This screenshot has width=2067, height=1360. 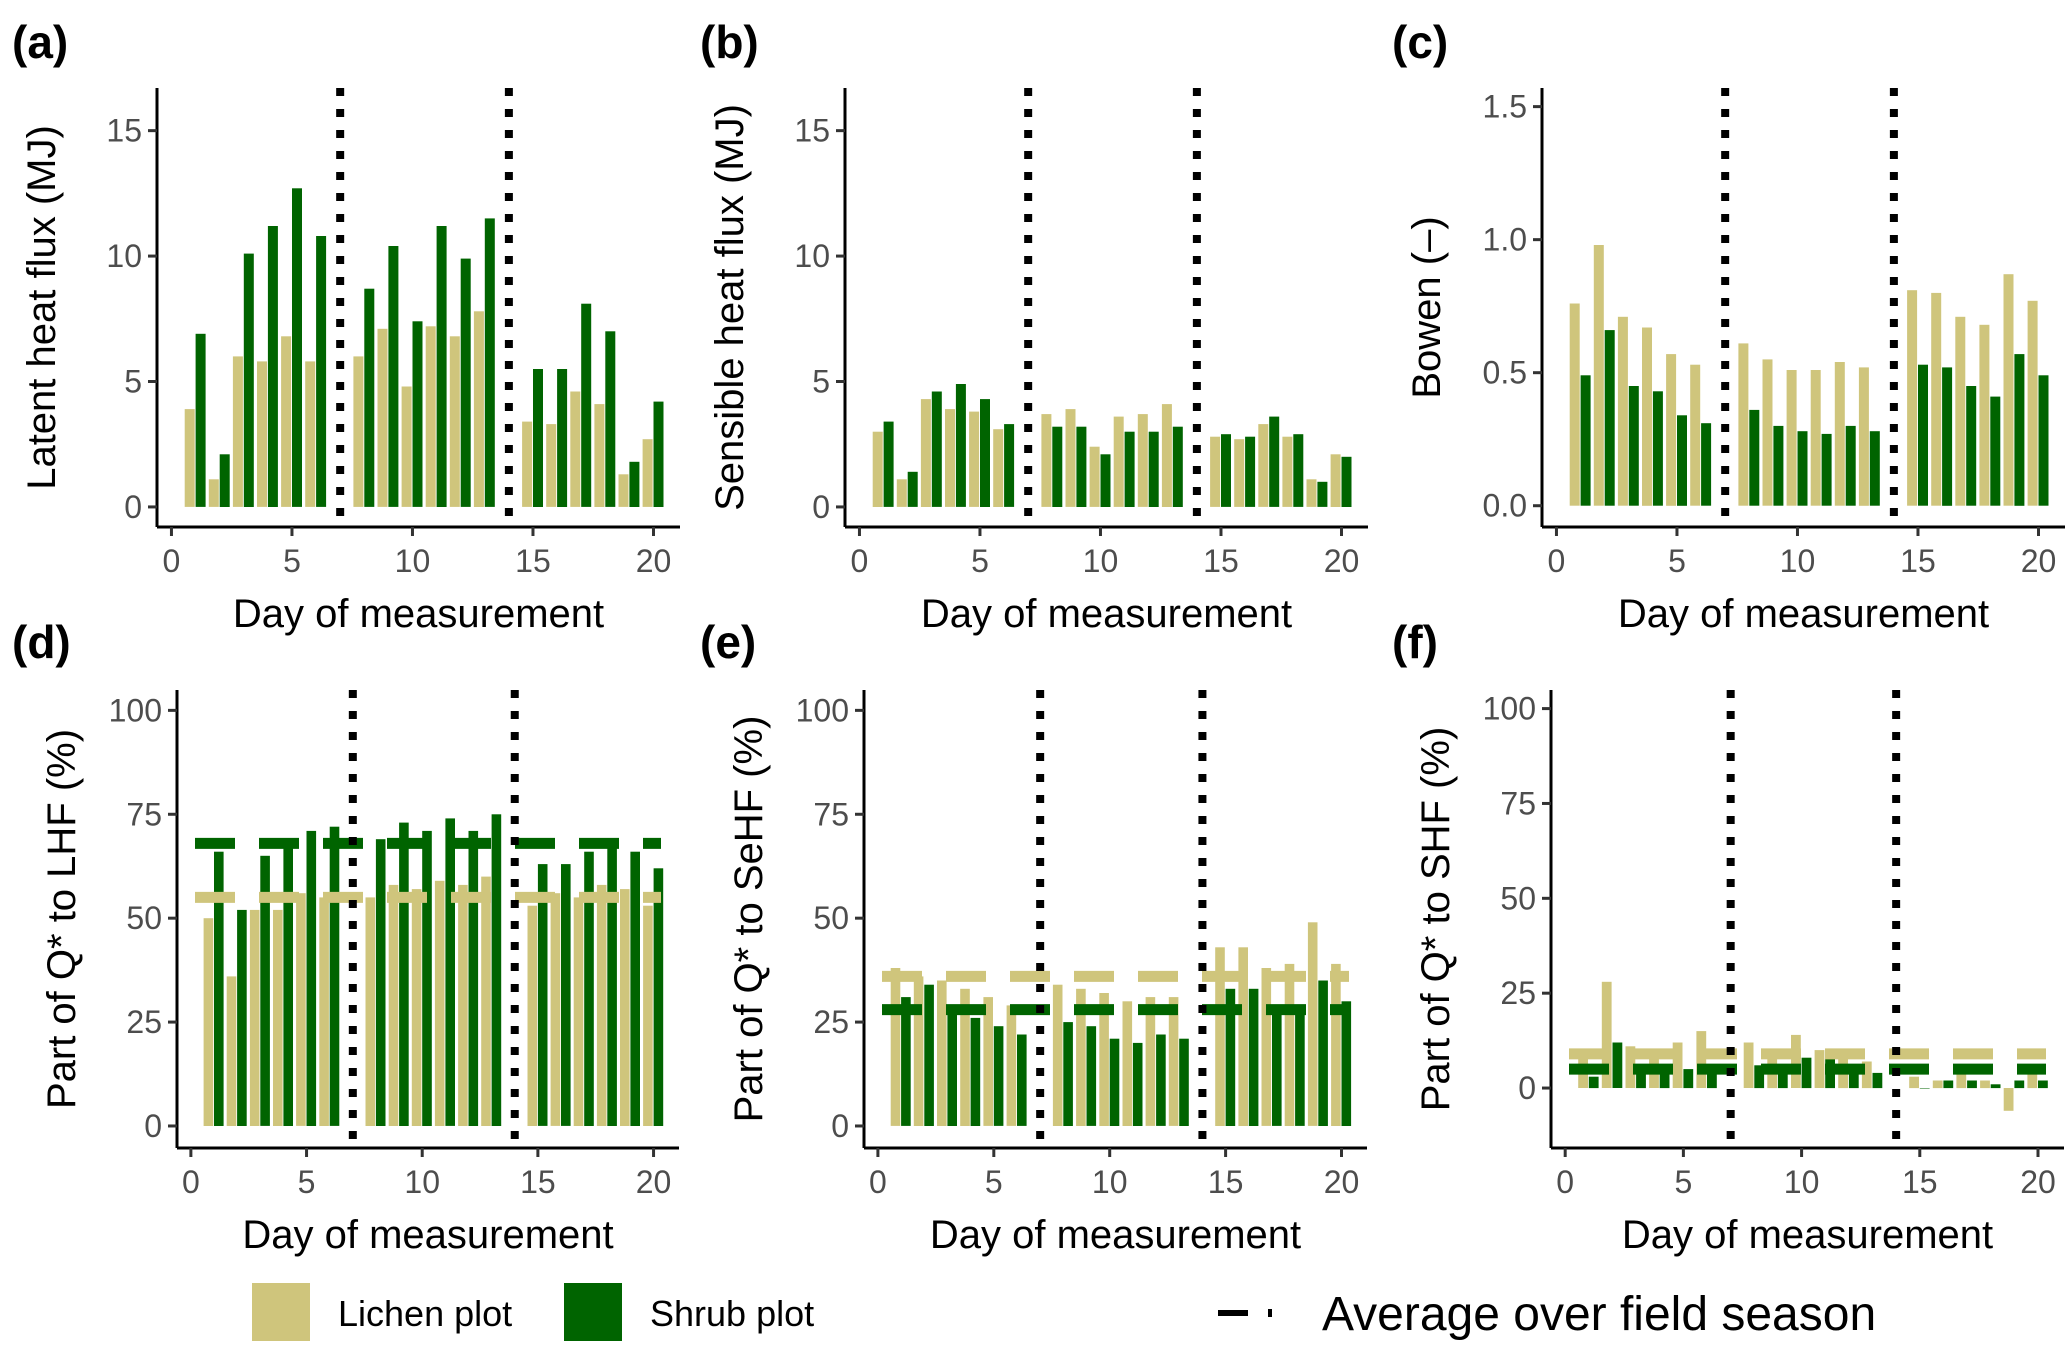 I want to click on panel-label-a: (a), so click(x=40, y=42).